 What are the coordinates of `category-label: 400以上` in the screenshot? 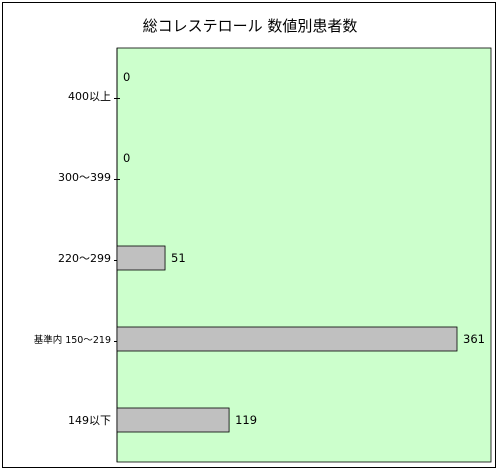 It's located at (89, 96).